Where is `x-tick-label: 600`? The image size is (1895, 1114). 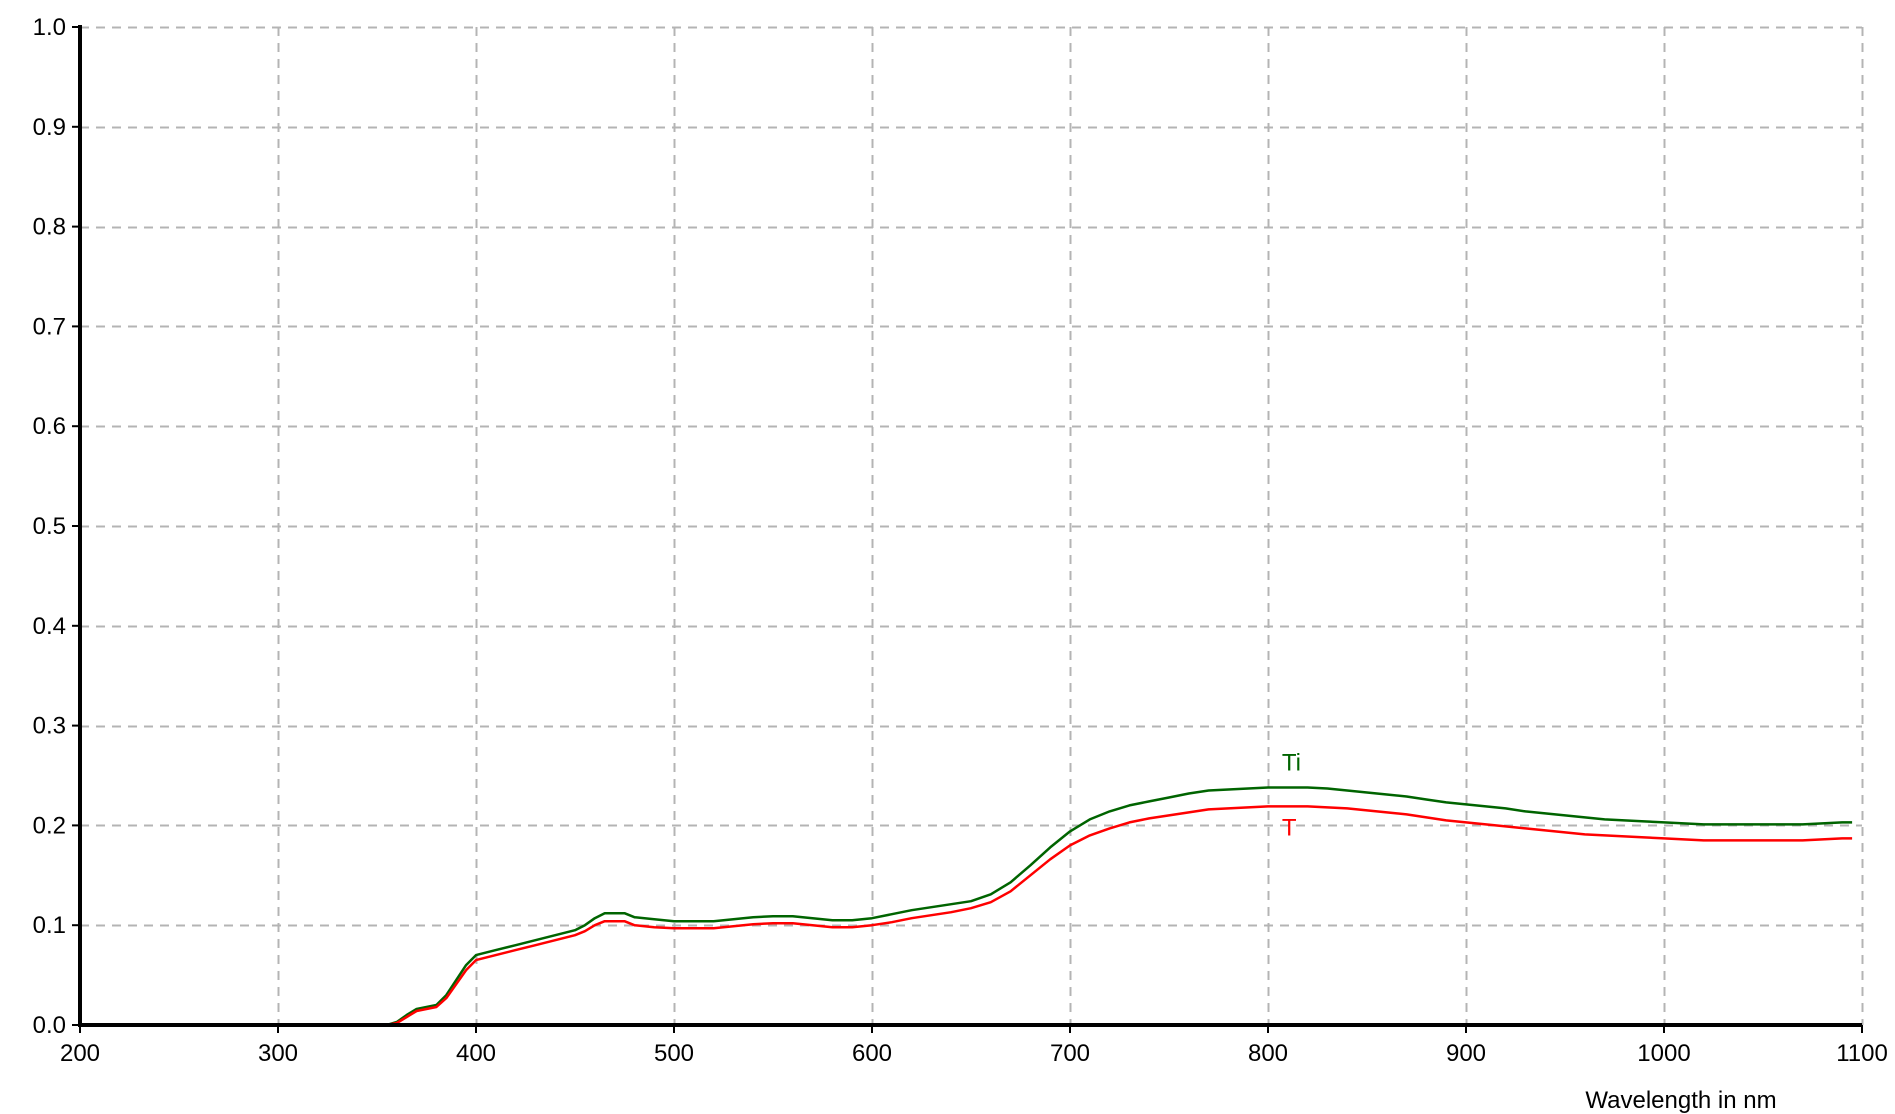
x-tick-label: 600 is located at coordinates (872, 1053).